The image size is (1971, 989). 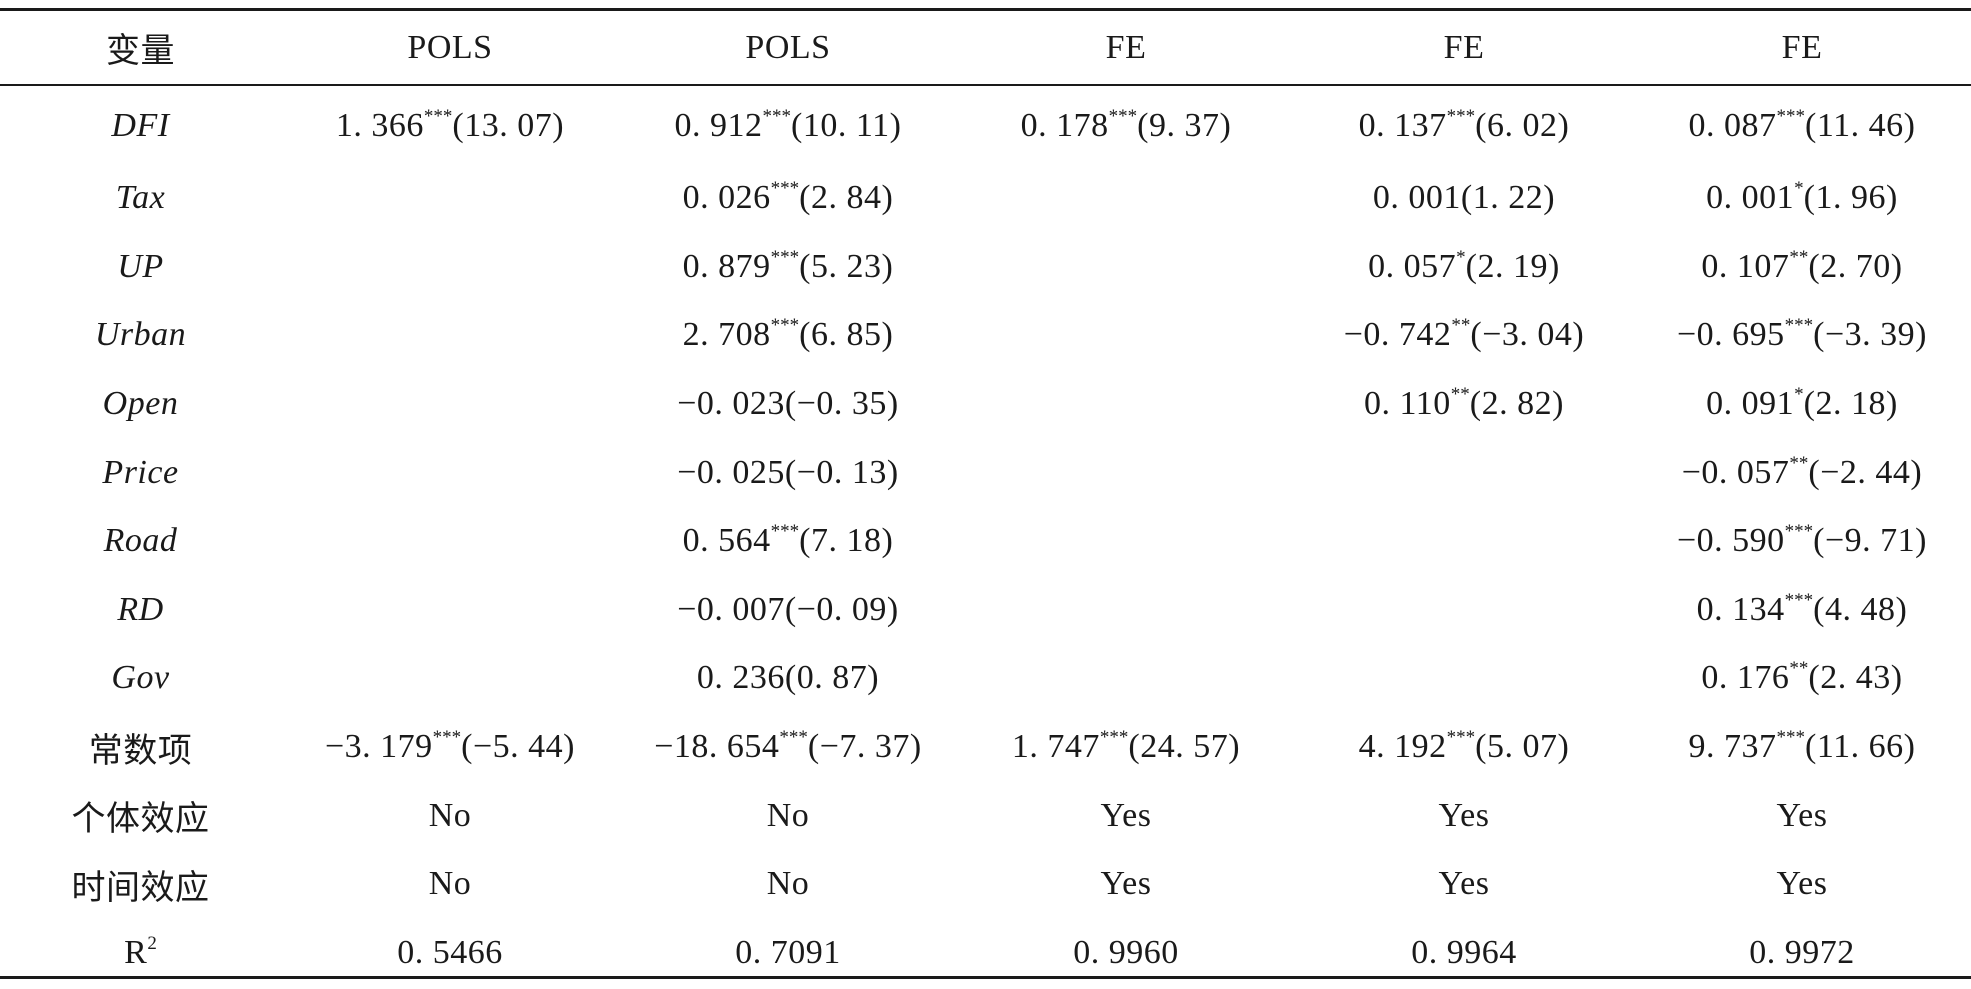 I want to click on coefficient: 1. 366, so click(x=379, y=125).